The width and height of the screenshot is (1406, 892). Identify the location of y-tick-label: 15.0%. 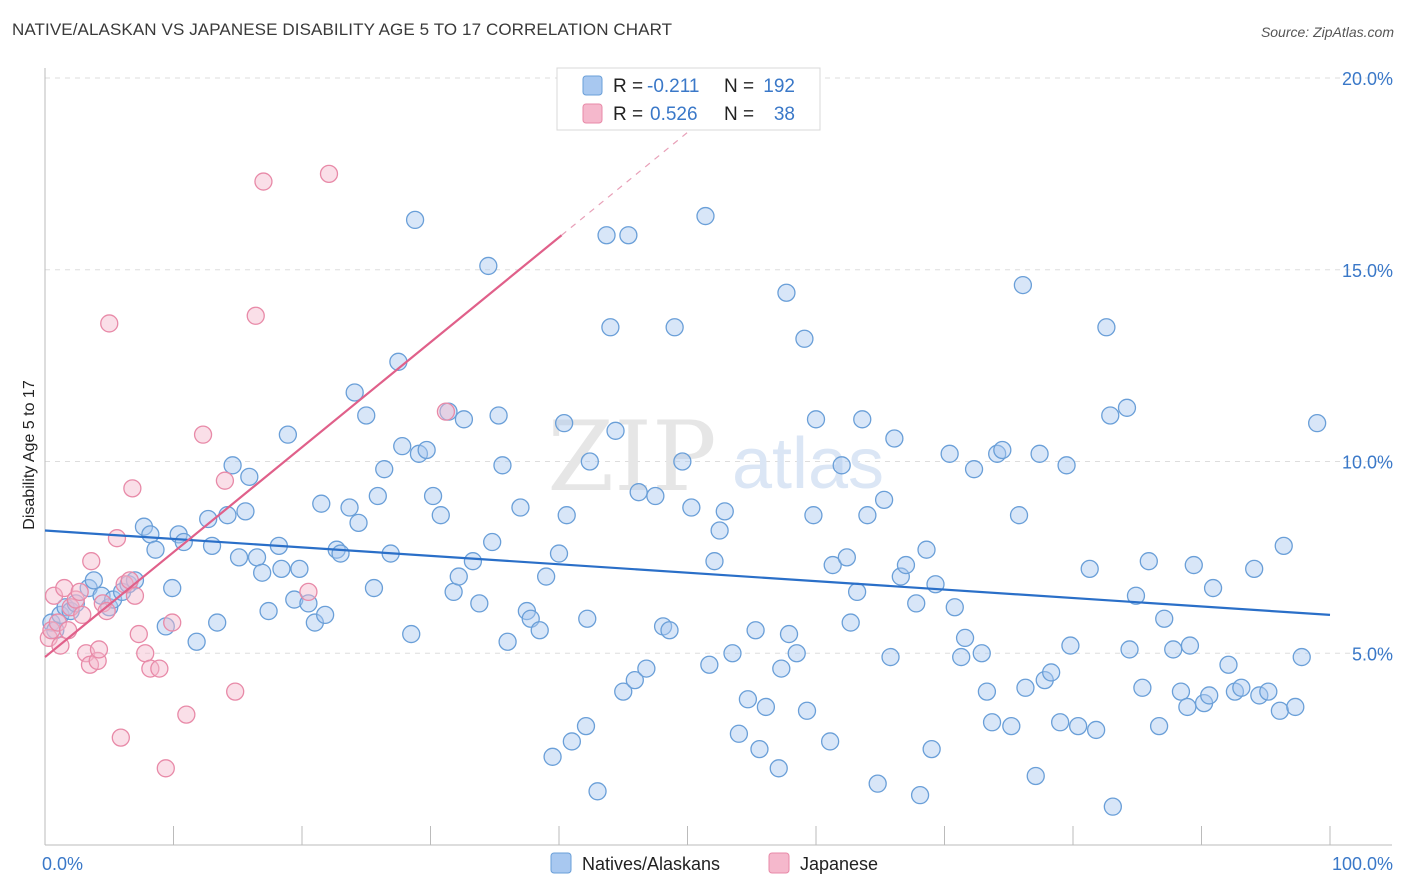
(1367, 271).